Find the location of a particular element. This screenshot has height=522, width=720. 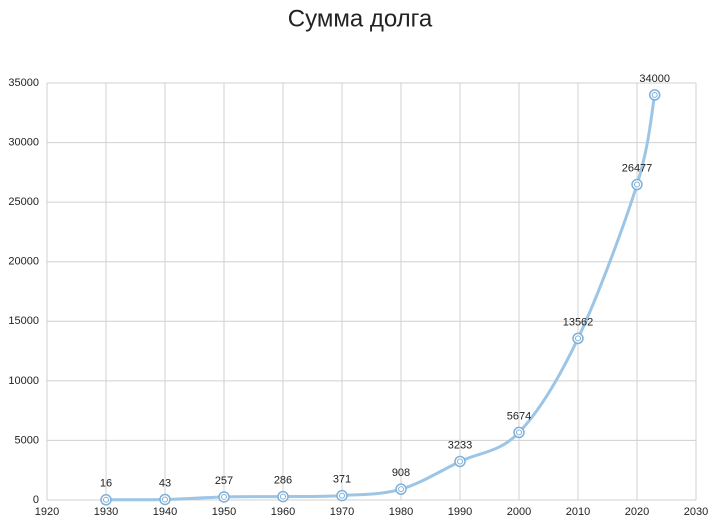

x-tick-label: 2010 is located at coordinates (578, 512).